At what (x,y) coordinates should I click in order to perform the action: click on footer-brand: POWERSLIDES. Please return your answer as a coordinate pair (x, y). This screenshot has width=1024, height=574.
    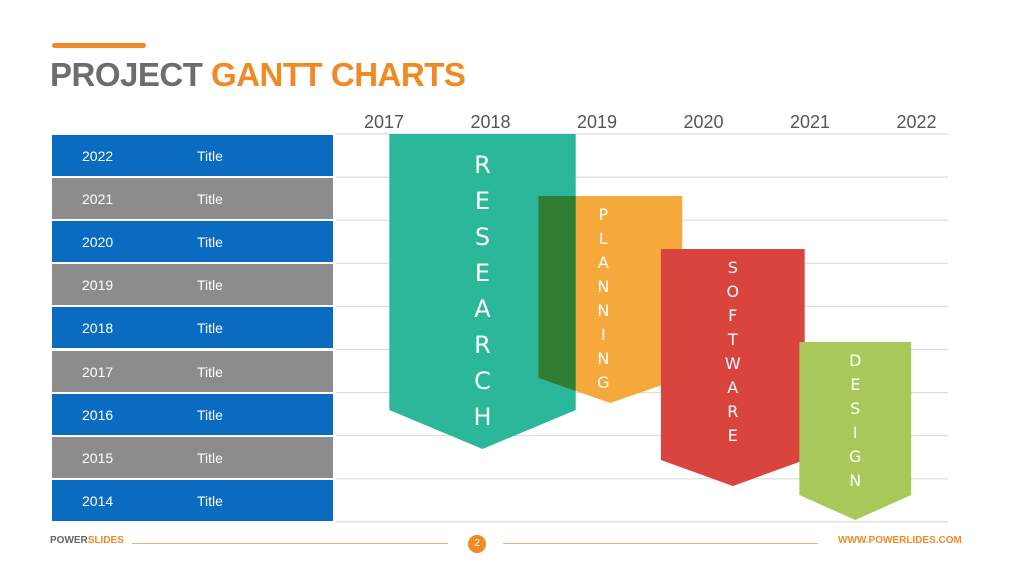
    Looking at the image, I should click on (87, 540).